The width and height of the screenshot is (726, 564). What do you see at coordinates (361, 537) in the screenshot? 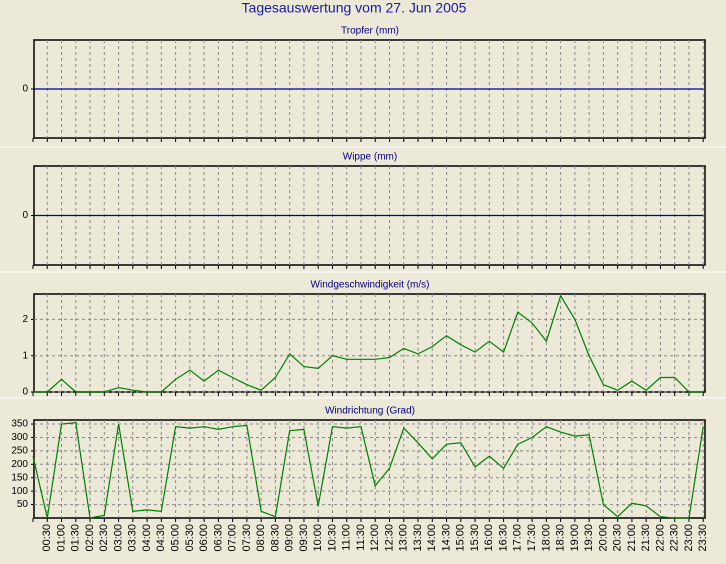
I see `x-tick-label: 11:30` at bounding box center [361, 537].